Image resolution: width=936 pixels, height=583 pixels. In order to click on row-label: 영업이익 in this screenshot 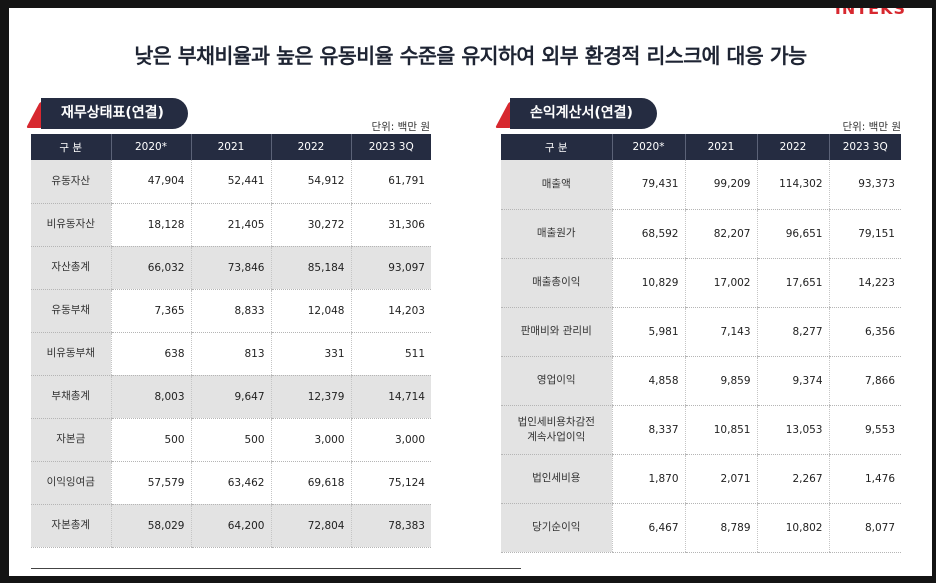, I will do `click(556, 381)`.